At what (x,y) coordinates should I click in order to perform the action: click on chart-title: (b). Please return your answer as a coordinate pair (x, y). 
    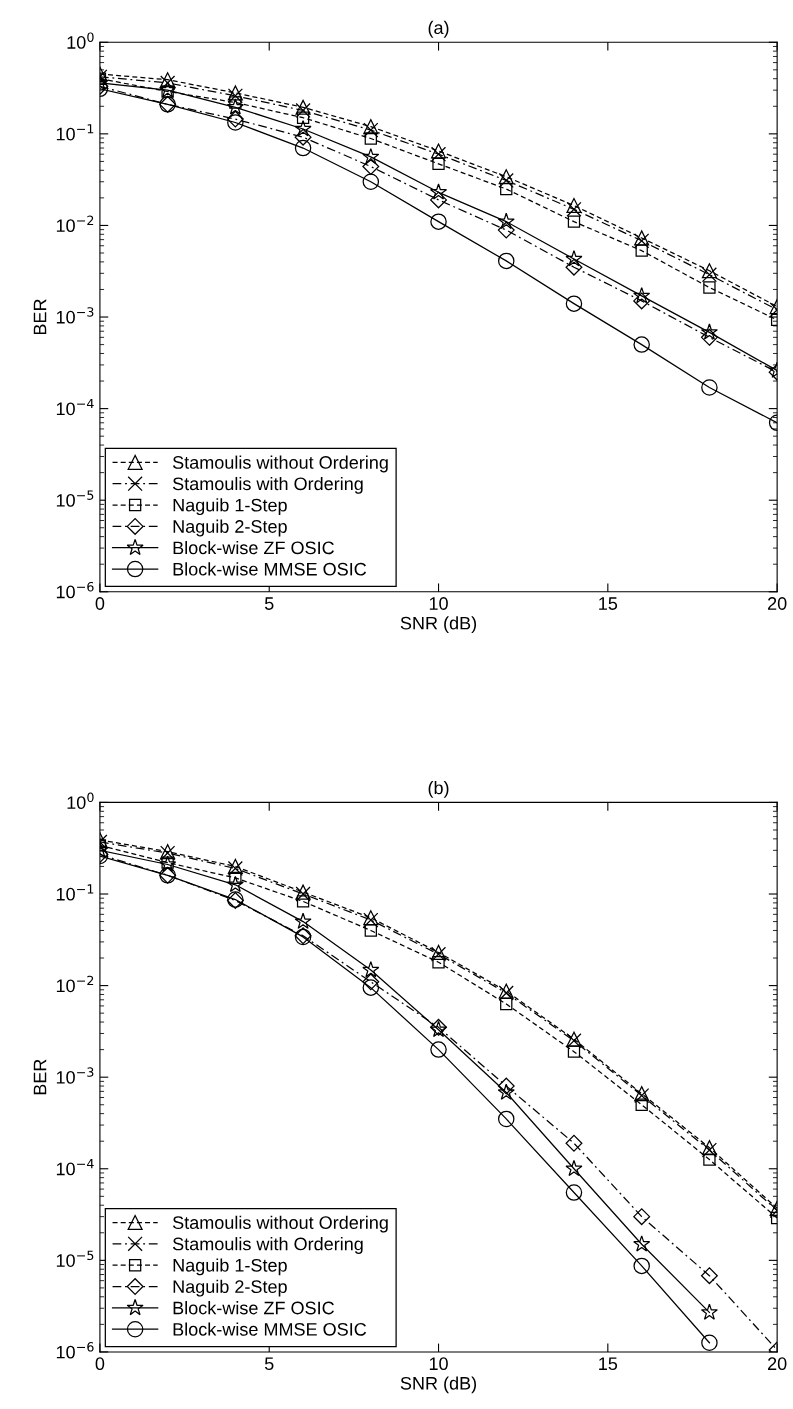
    Looking at the image, I should click on (438, 789).